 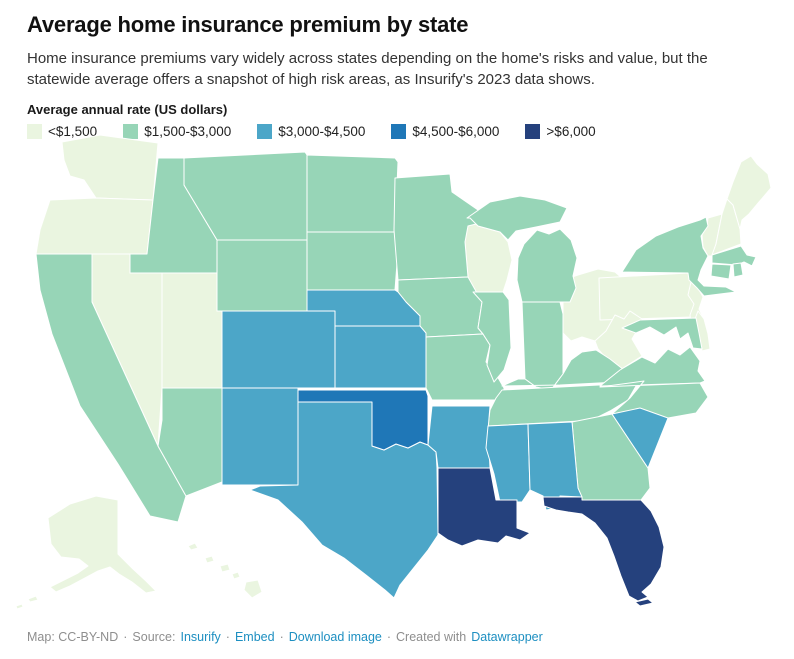 I want to click on state-kansas, so click(x=380, y=357).